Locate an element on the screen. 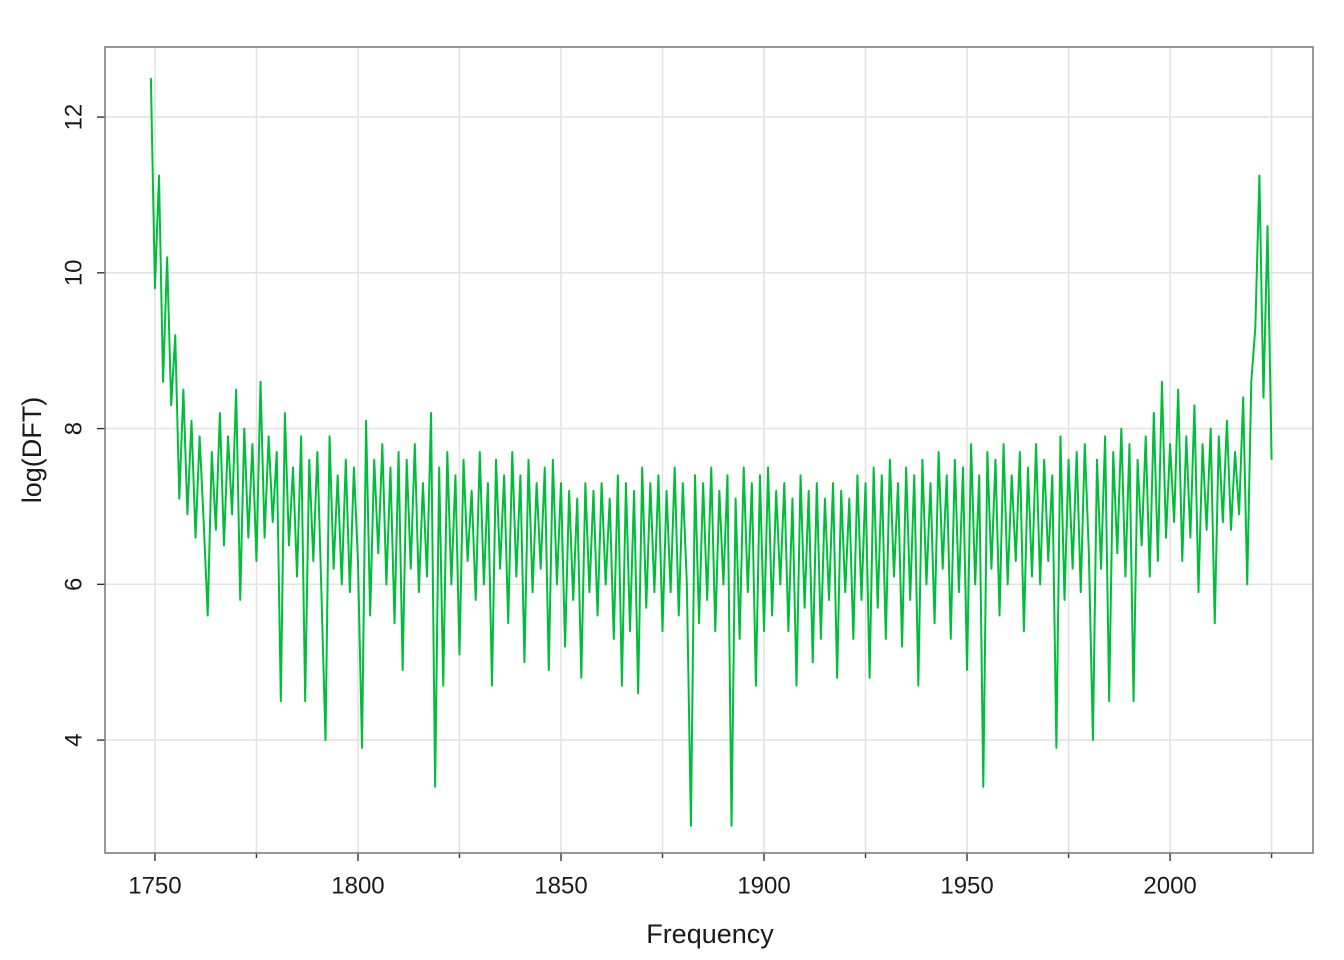  y-tick-label: 10 is located at coordinates (73, 272).